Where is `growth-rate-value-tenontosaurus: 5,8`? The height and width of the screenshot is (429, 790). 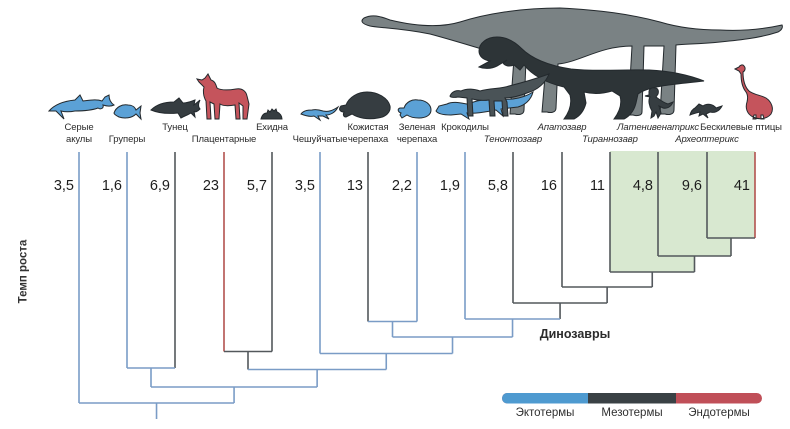 growth-rate-value-tenontosaurus: 5,8 is located at coordinates (497, 186).